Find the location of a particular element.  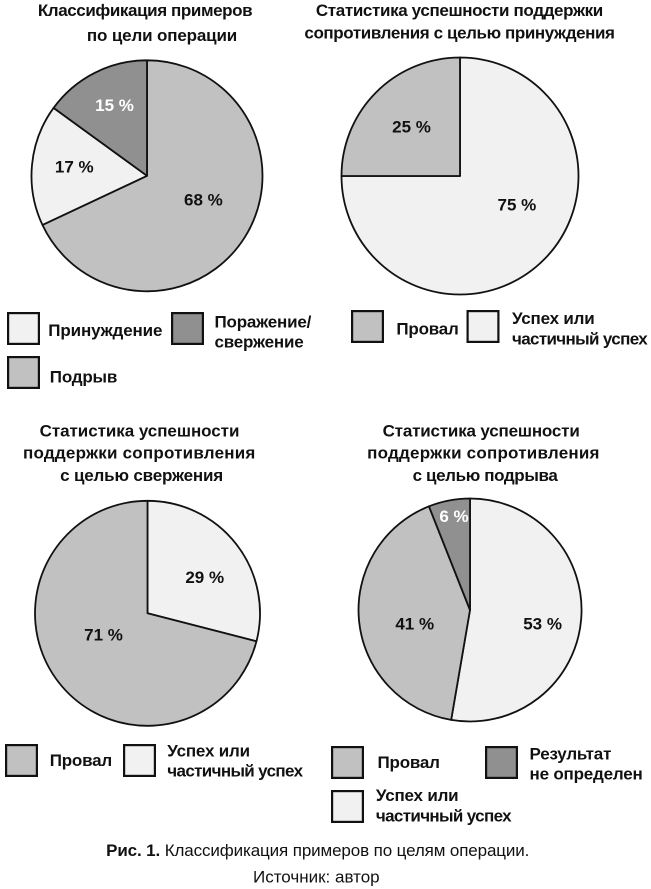

svg-text: 53 % is located at coordinates (542, 624).